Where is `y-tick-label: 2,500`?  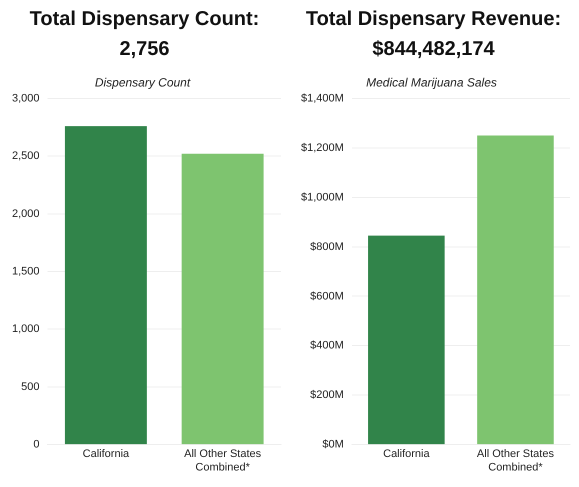
y-tick-label: 2,500 is located at coordinates (26, 156).